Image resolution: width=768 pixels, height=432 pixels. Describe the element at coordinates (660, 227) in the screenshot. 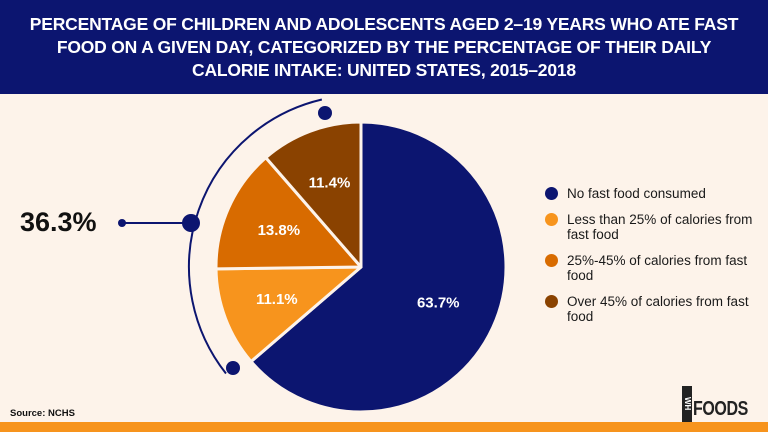

I see `legend-label: Less than 25% of calories from fast food` at that location.